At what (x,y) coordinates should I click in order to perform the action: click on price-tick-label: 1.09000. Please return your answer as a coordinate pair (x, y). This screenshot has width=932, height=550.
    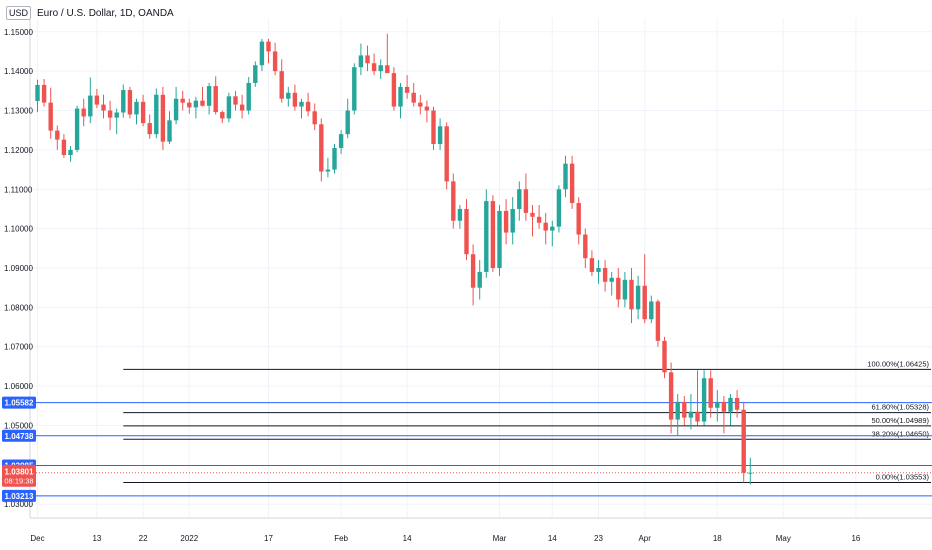
    Looking at the image, I should click on (18, 268).